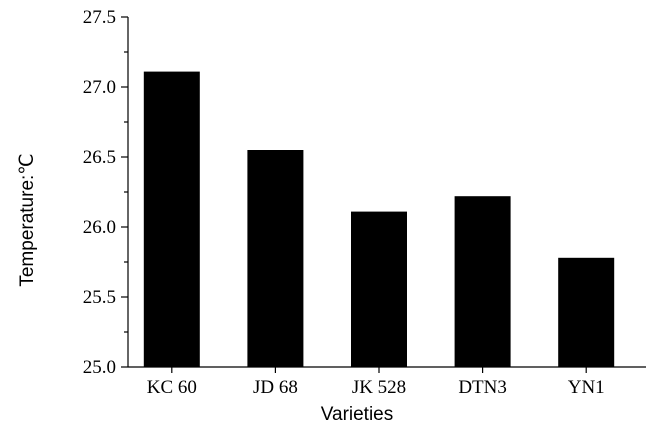 The height and width of the screenshot is (427, 646). What do you see at coordinates (172, 387) in the screenshot?
I see `x-tick-label: KC 60` at bounding box center [172, 387].